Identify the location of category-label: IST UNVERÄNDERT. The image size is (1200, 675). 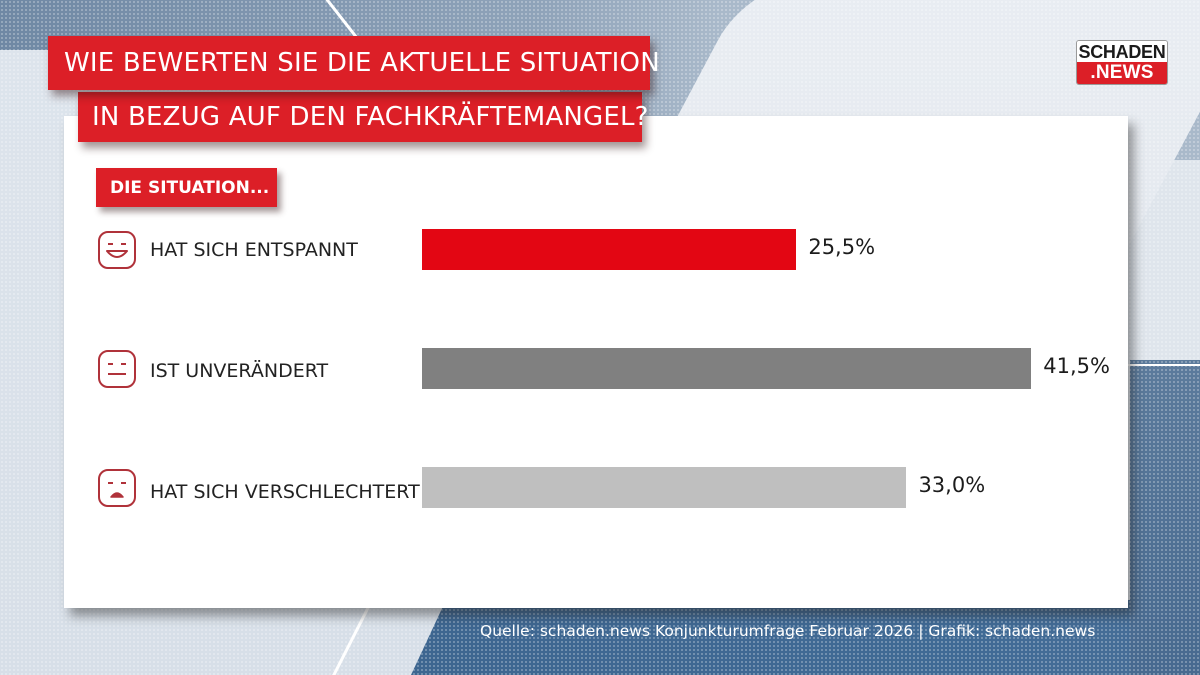
(239, 371).